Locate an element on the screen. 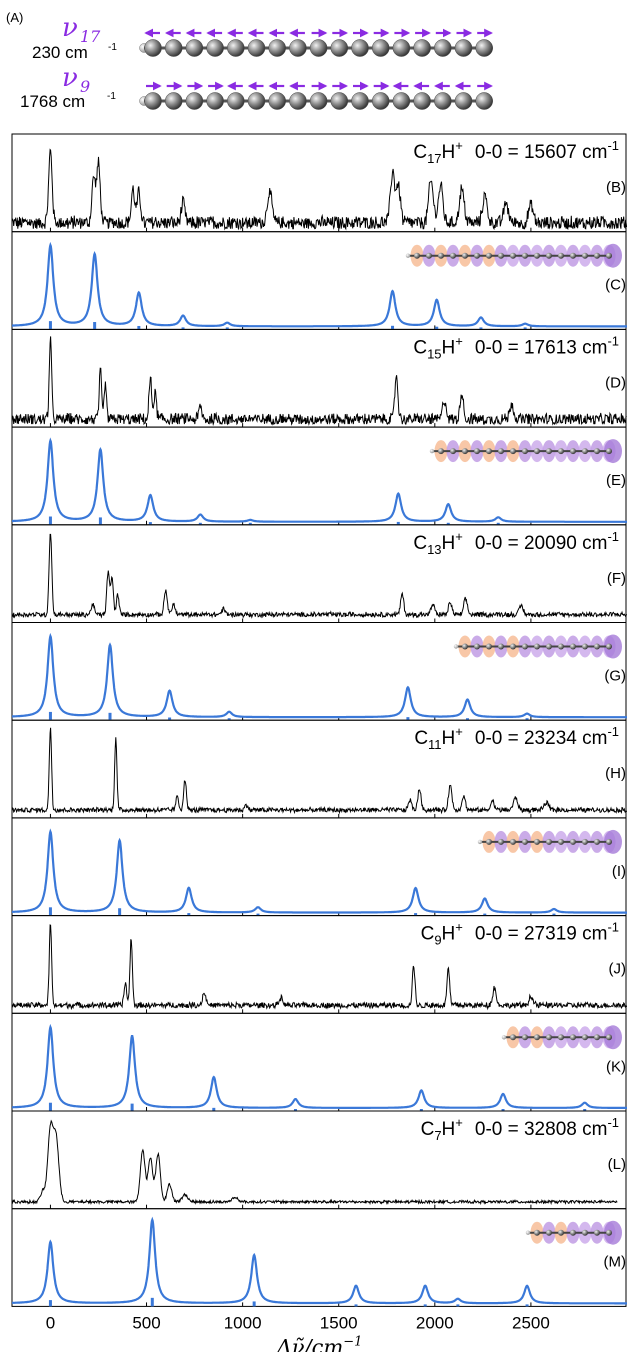  spectrum-panel-h: C11H+ 0-0 = 23234 cm-1 (H) is located at coordinates (319, 769).